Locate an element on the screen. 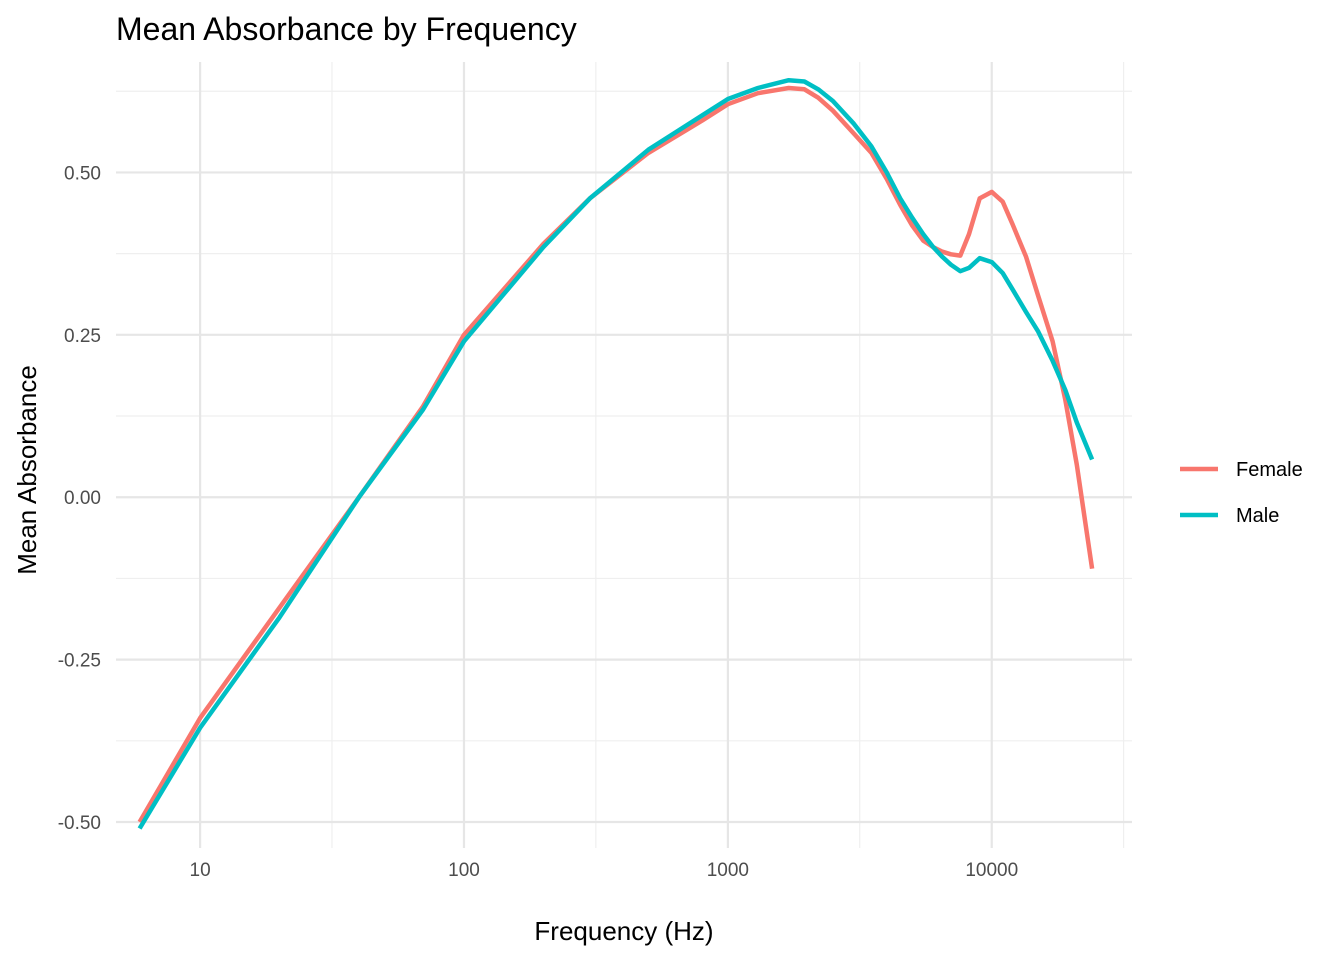  legend-label-female: Female is located at coordinates (1269, 470).